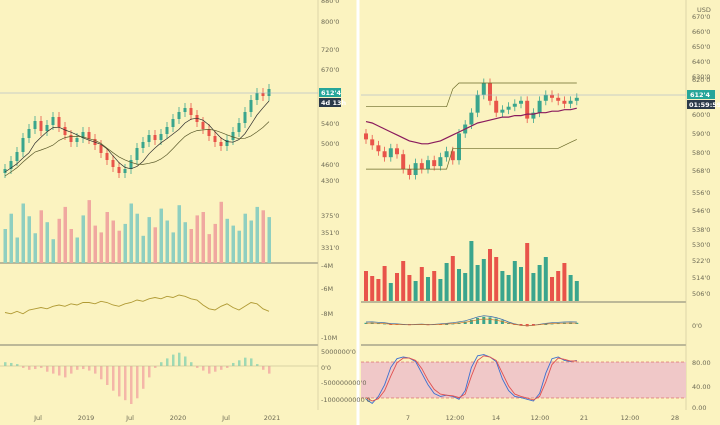 This screenshot has height=425, width=720. I want to click on left-countdown-badge-text: 4d 13h, so click(333, 103).